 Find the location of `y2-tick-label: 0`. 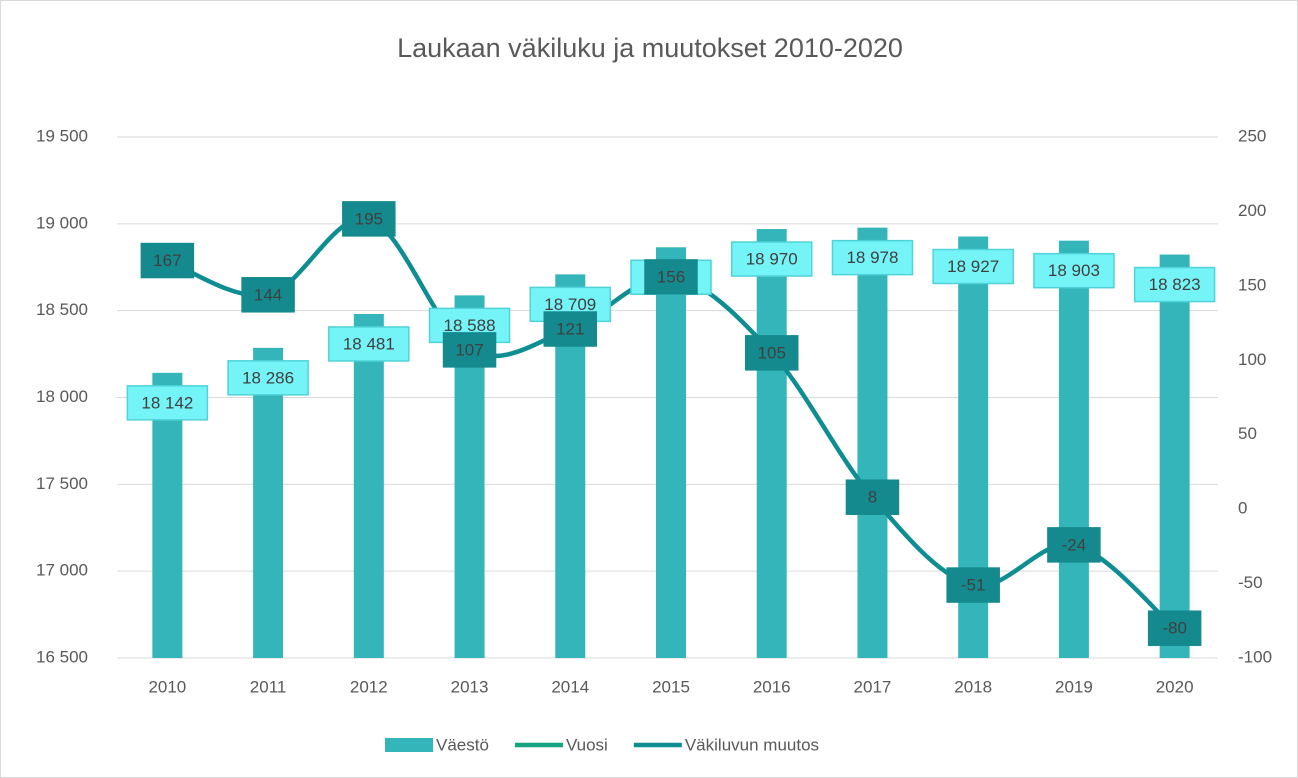

y2-tick-label: 0 is located at coordinates (1242, 508).